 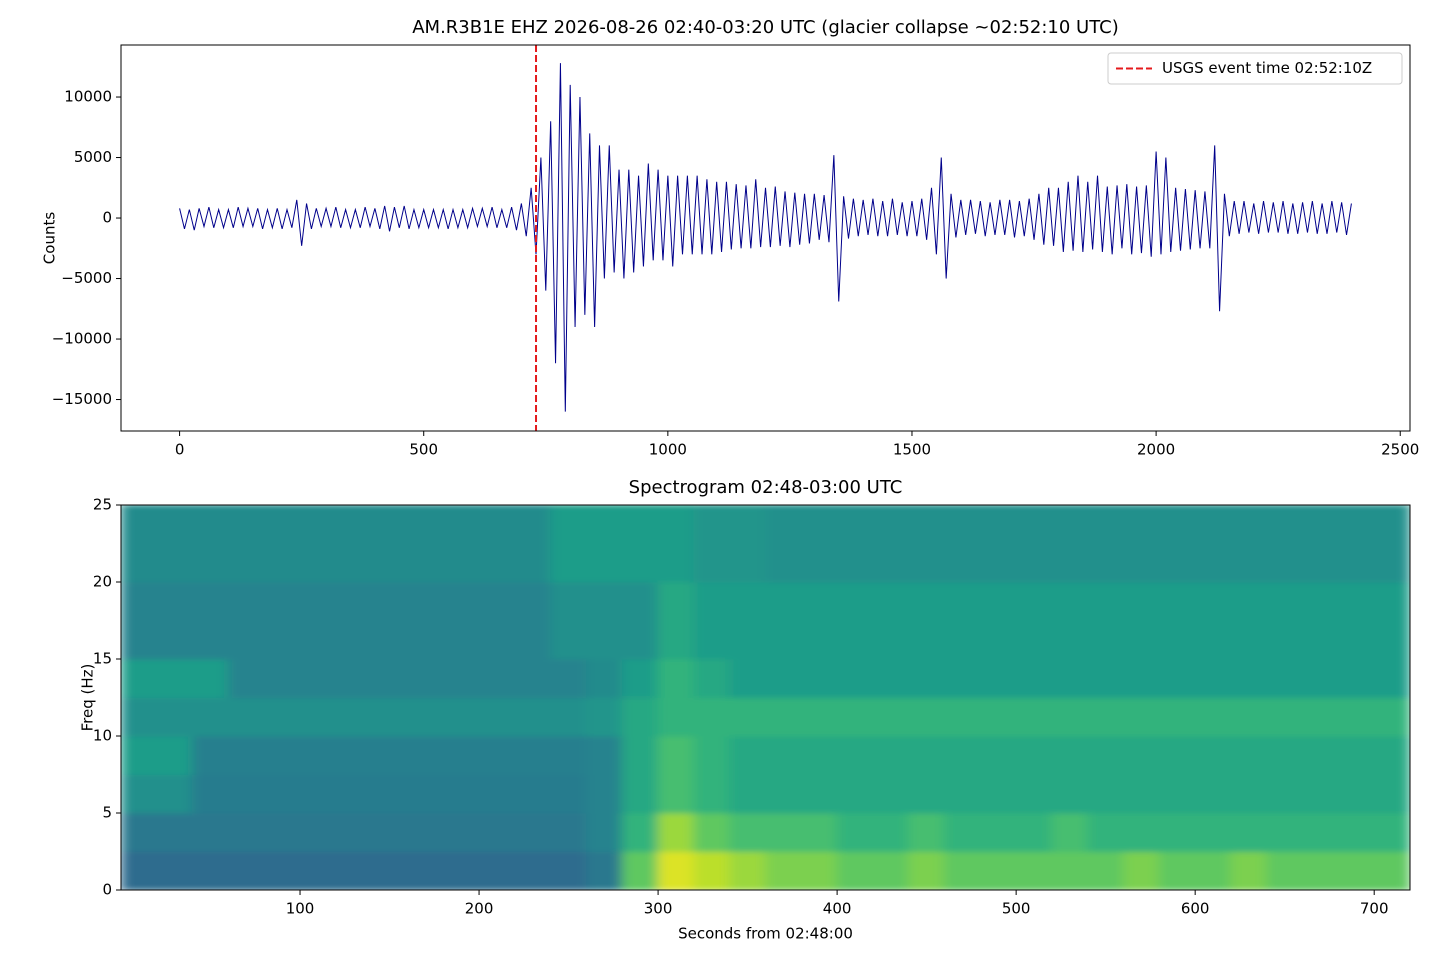 What do you see at coordinates (102, 736) in the screenshot?
I see `y-tick-label: 10` at bounding box center [102, 736].